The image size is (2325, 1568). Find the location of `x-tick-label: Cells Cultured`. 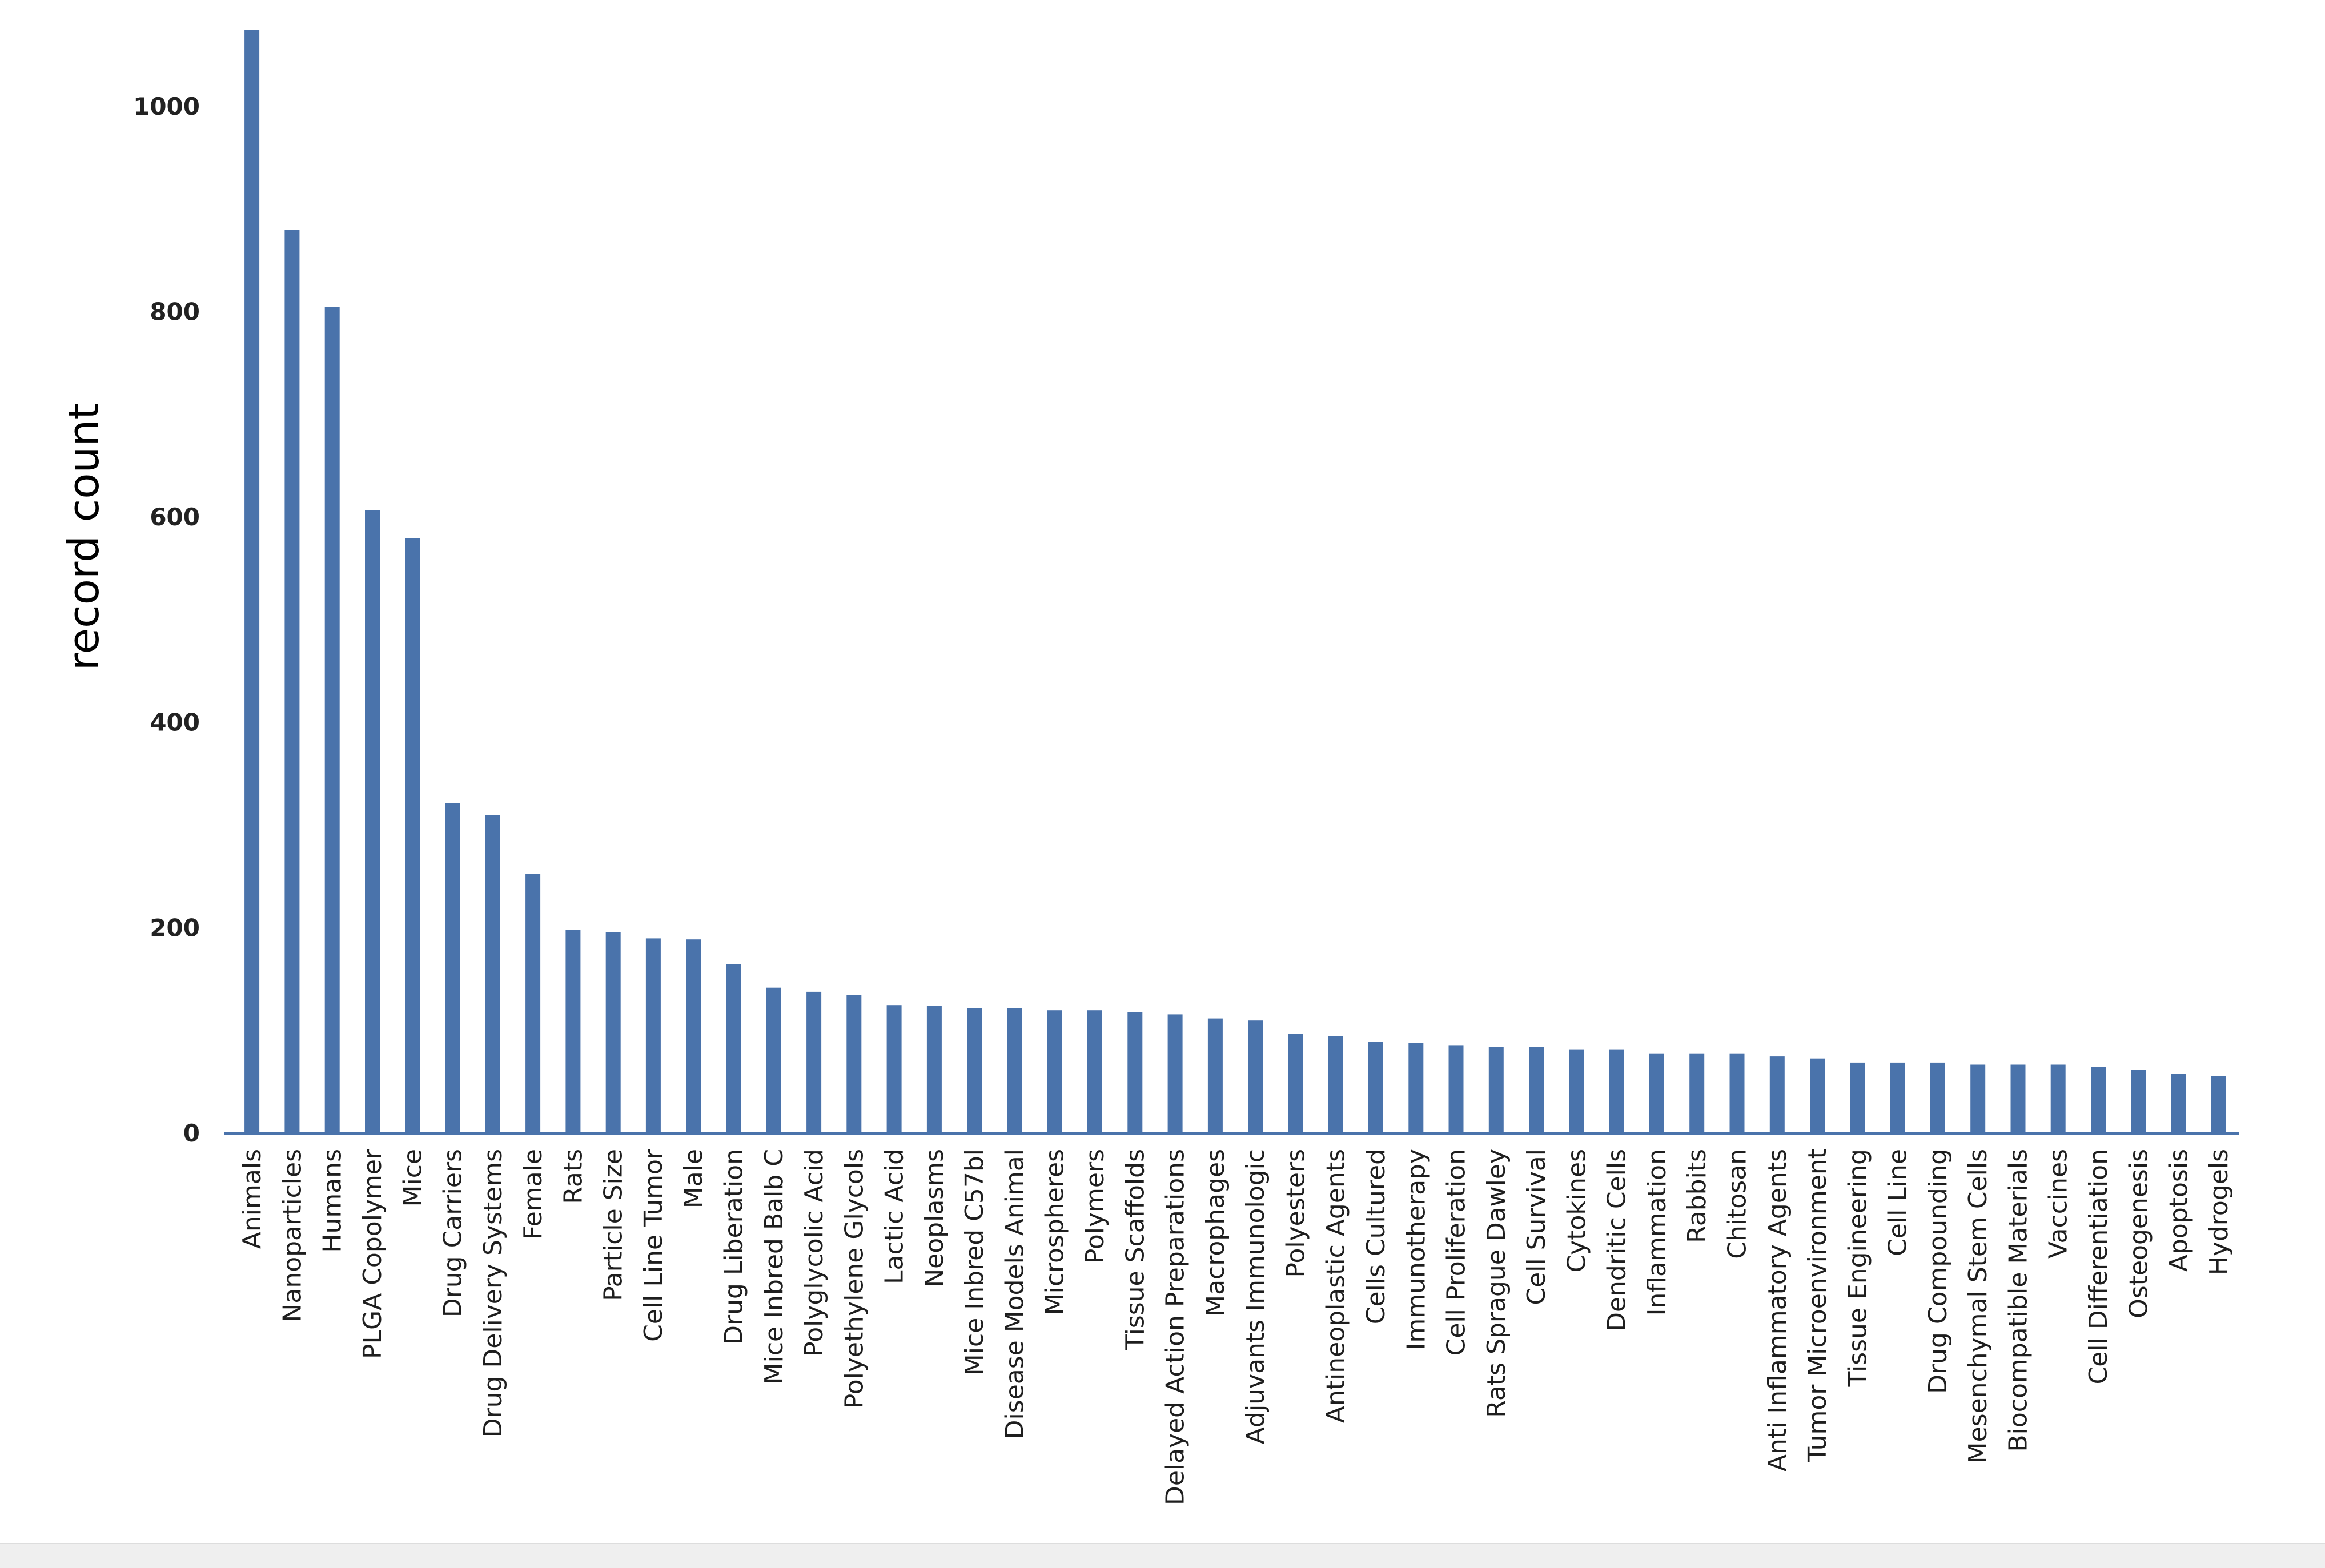

x-tick-label: Cells Cultured is located at coordinates (1376, 1237).